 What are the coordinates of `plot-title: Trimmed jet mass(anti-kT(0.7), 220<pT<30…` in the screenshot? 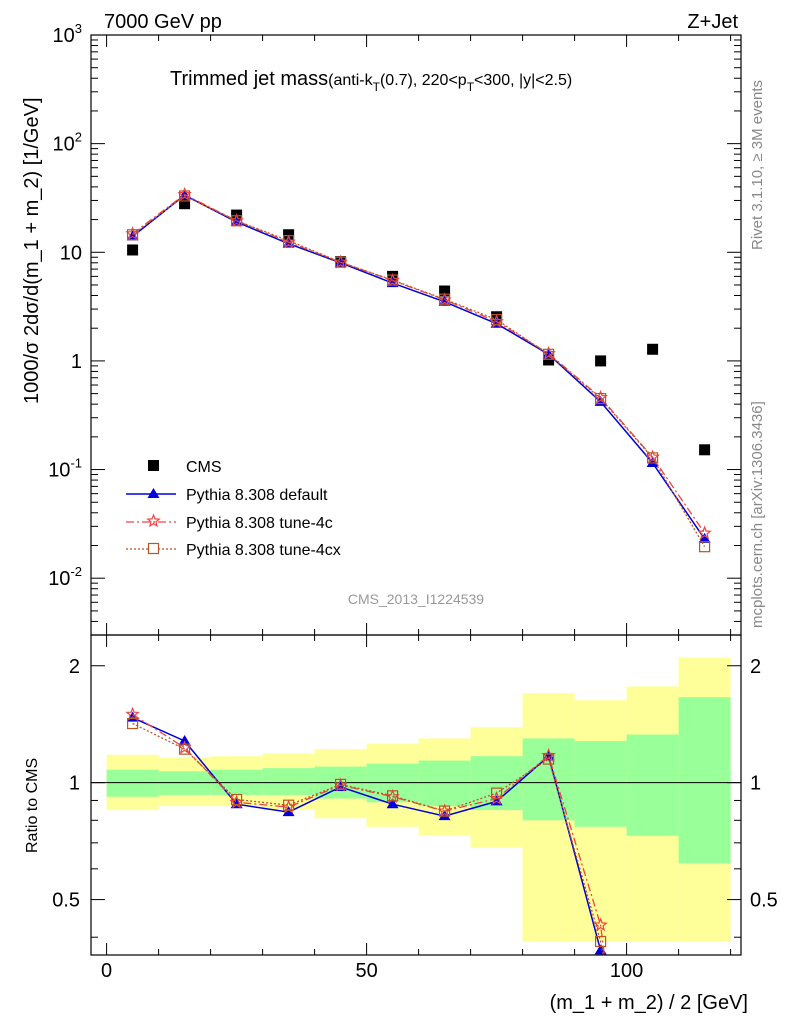 It's located at (371, 81).